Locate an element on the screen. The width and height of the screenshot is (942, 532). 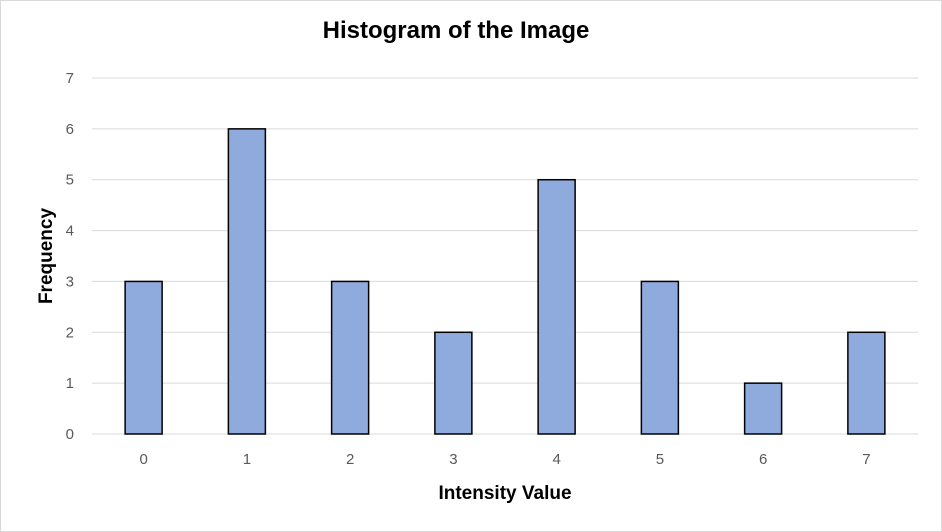
x-tick-label: 1 is located at coordinates (247, 459).